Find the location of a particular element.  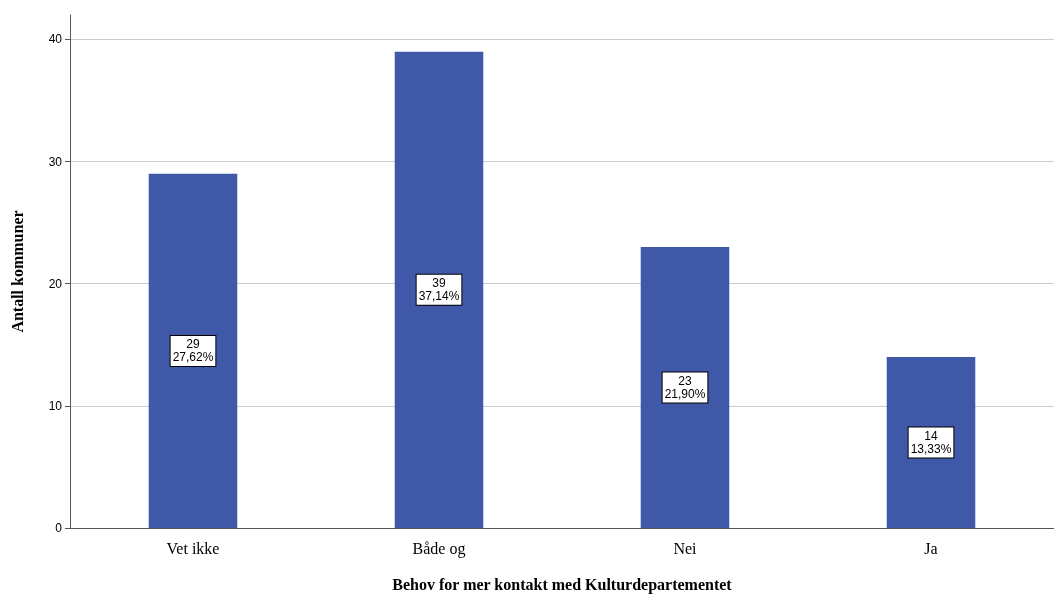

x-axis-title: Behov for mer kontakt med Kulturdepartementet is located at coordinates (562, 584).